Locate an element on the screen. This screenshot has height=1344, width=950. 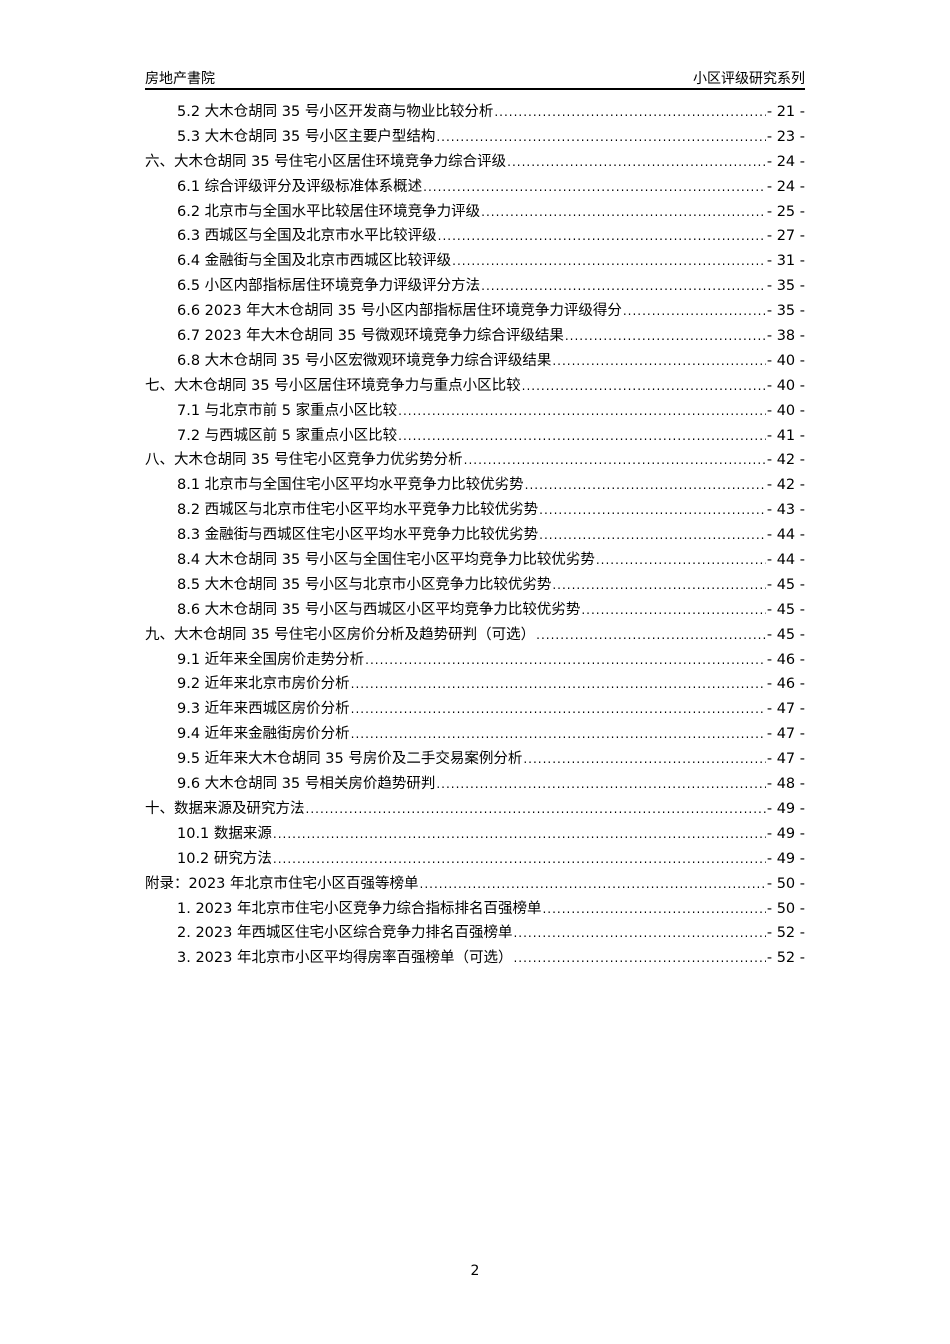
toc-entry: 2. 2023 年西城区住宅小区综合竞争力排名百强榜单 - 52 - is located at coordinates (475, 933).